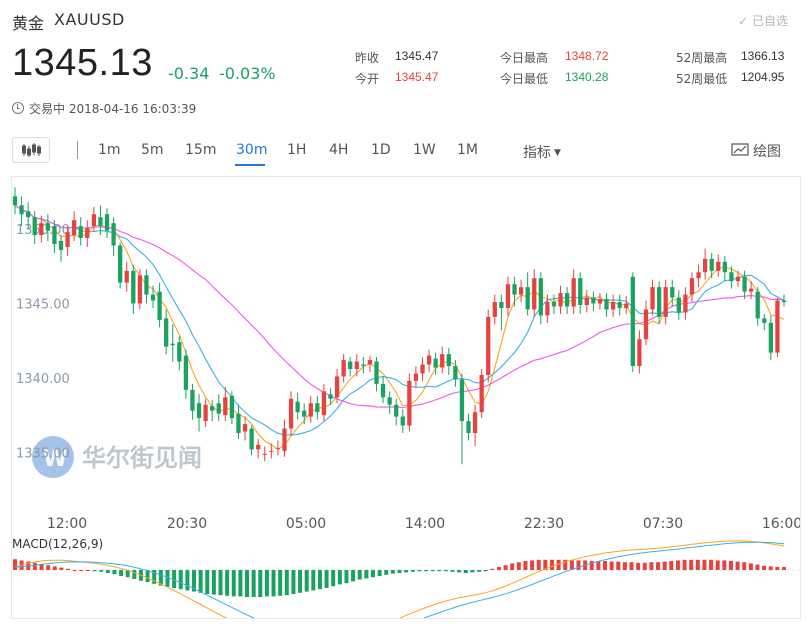 This screenshot has width=810, height=628. Describe the element at coordinates (152, 150) in the screenshot. I see `timeframe-5m: 5m` at that location.